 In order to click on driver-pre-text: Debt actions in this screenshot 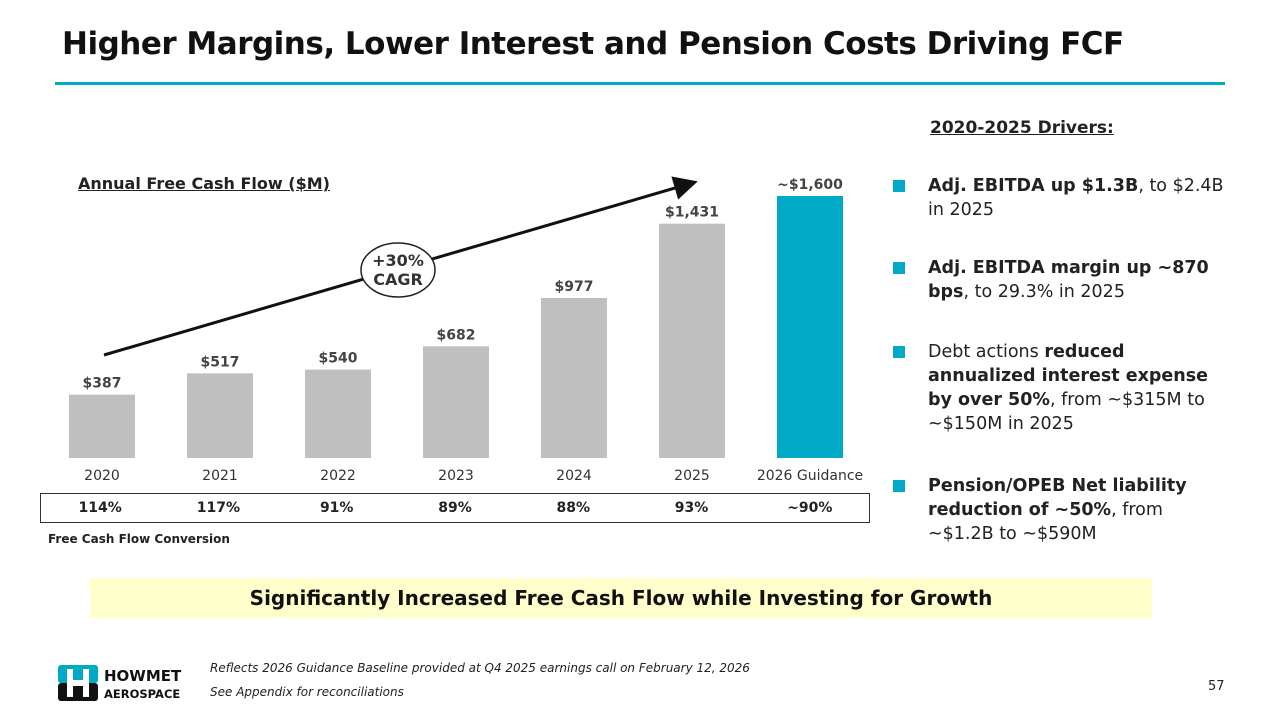, I will do `click(986, 352)`.